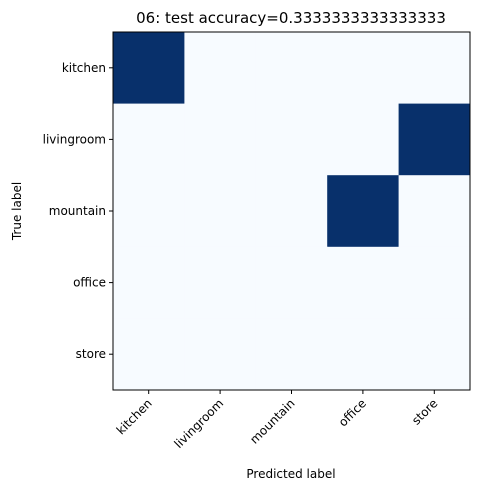 Image resolution: width=481 pixels, height=492 pixels. Describe the element at coordinates (220, 139) in the screenshot. I see `heatmap-cell-livingroom-livingroom` at that location.